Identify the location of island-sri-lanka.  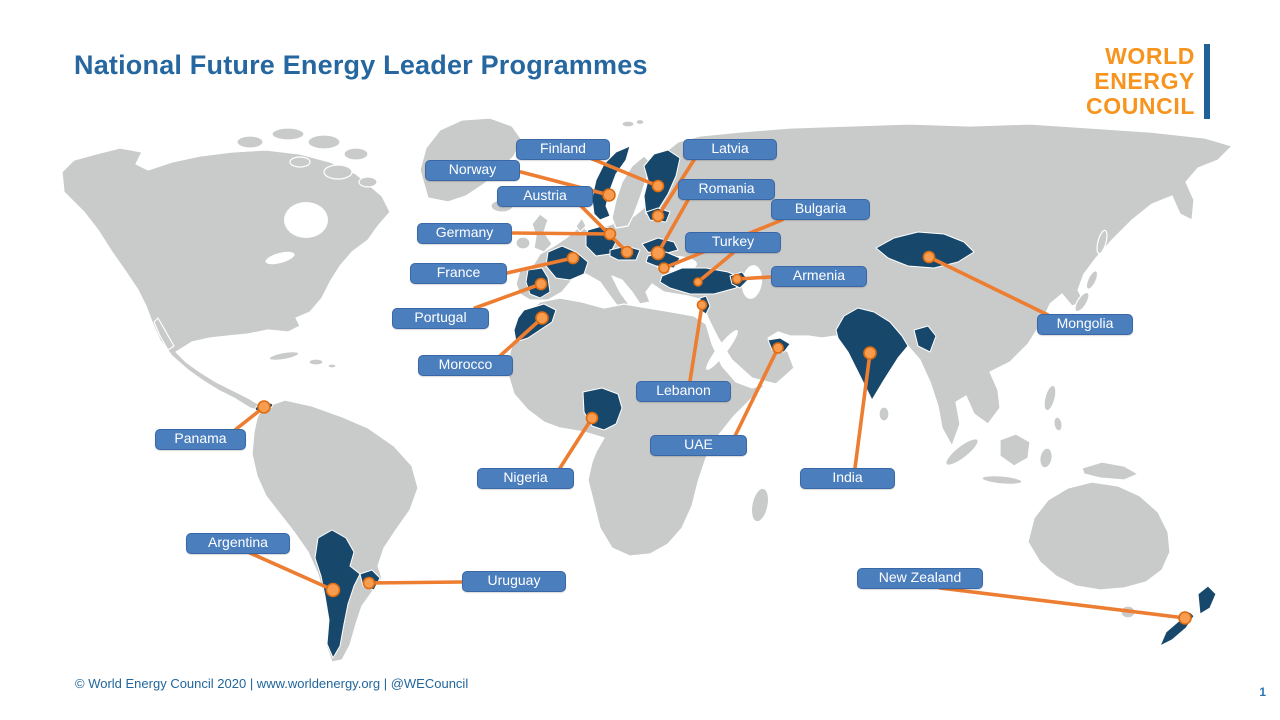
(884, 414).